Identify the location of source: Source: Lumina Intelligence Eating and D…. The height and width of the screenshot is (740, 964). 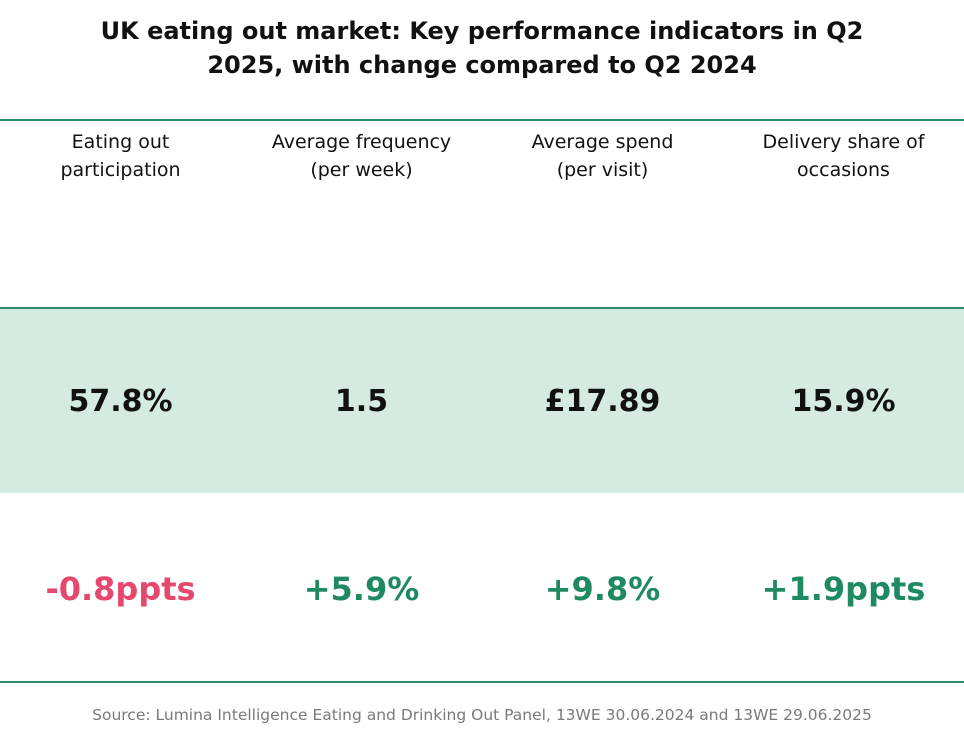
(482, 715).